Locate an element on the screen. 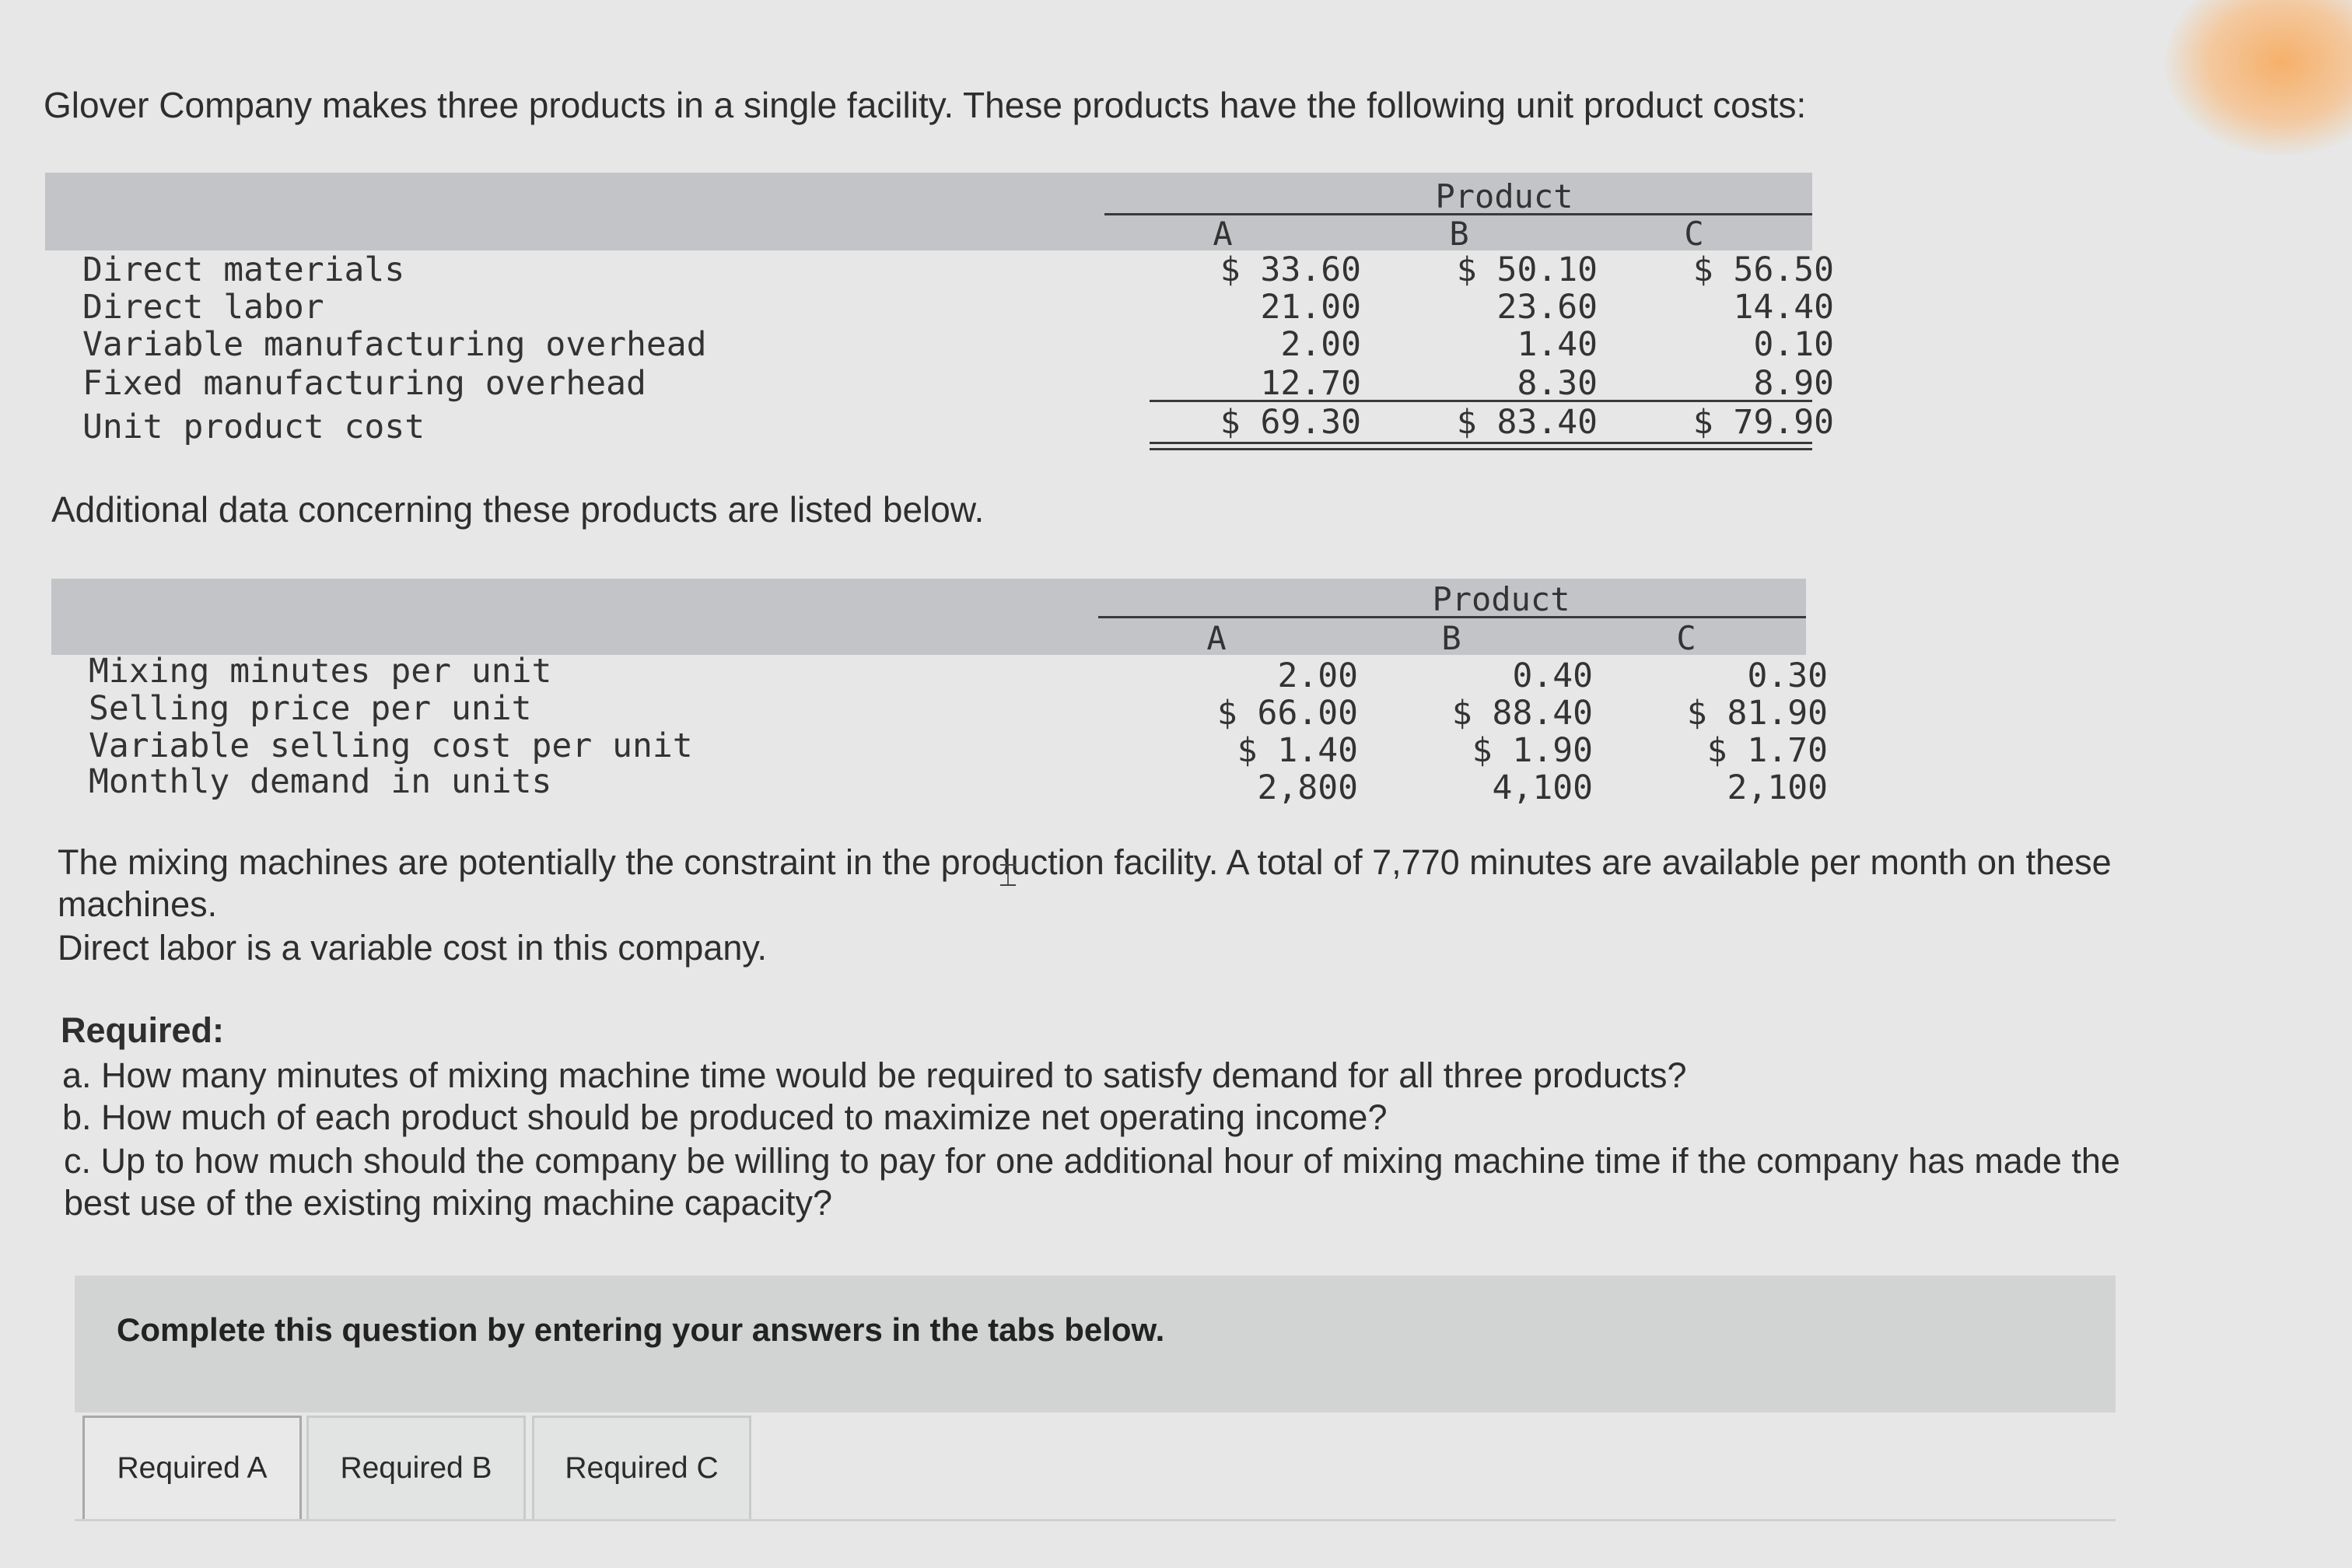 This screenshot has width=2352, height=1568. cell-c-direct-materials: $ 56.50 is located at coordinates (1763, 269).